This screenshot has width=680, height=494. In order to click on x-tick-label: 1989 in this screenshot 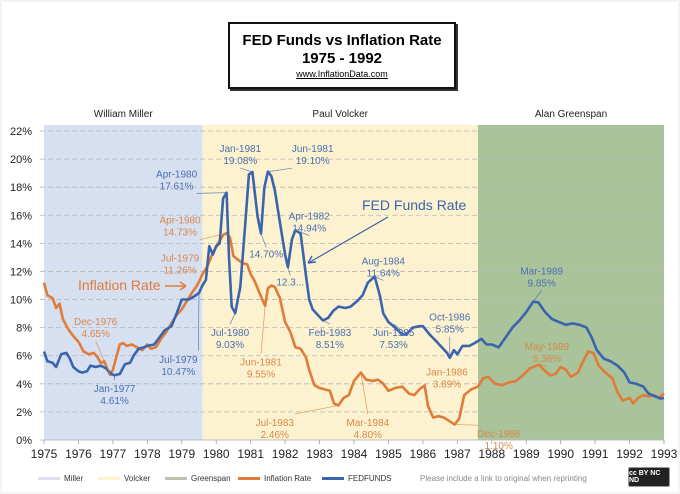, I will do `click(526, 454)`.